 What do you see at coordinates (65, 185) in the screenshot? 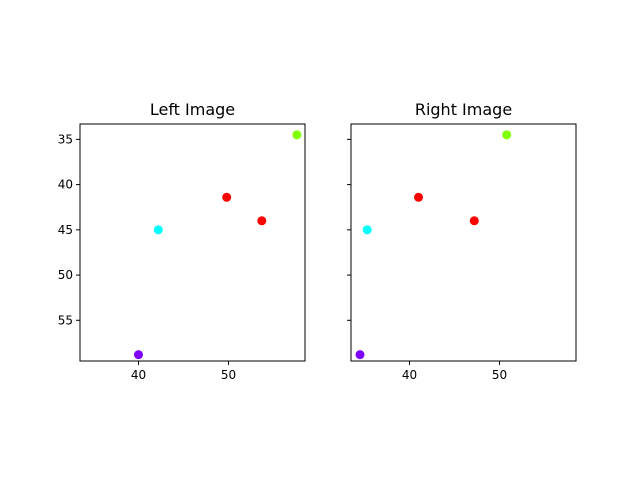
I see `y-tick-label: 40` at bounding box center [65, 185].